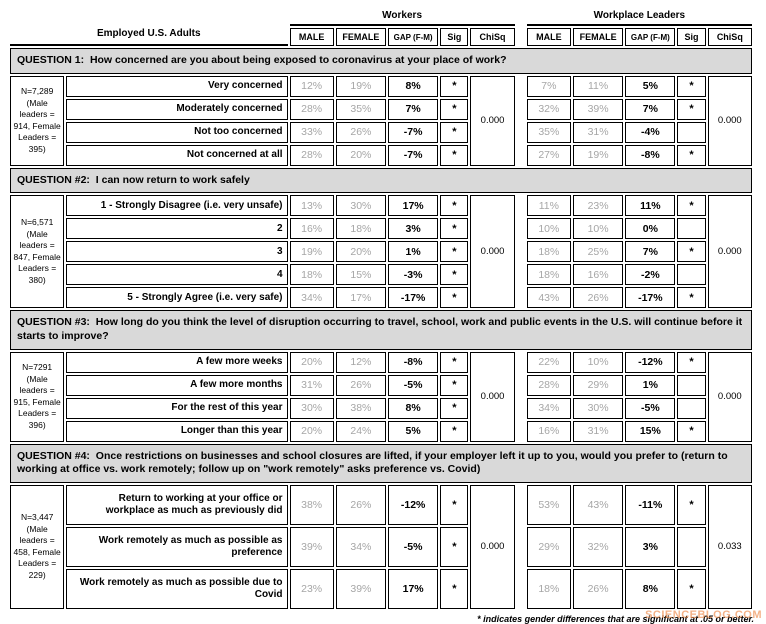 The height and width of the screenshot is (624, 766). What do you see at coordinates (413, 408) in the screenshot?
I see `workers-gap-value: 8%` at bounding box center [413, 408].